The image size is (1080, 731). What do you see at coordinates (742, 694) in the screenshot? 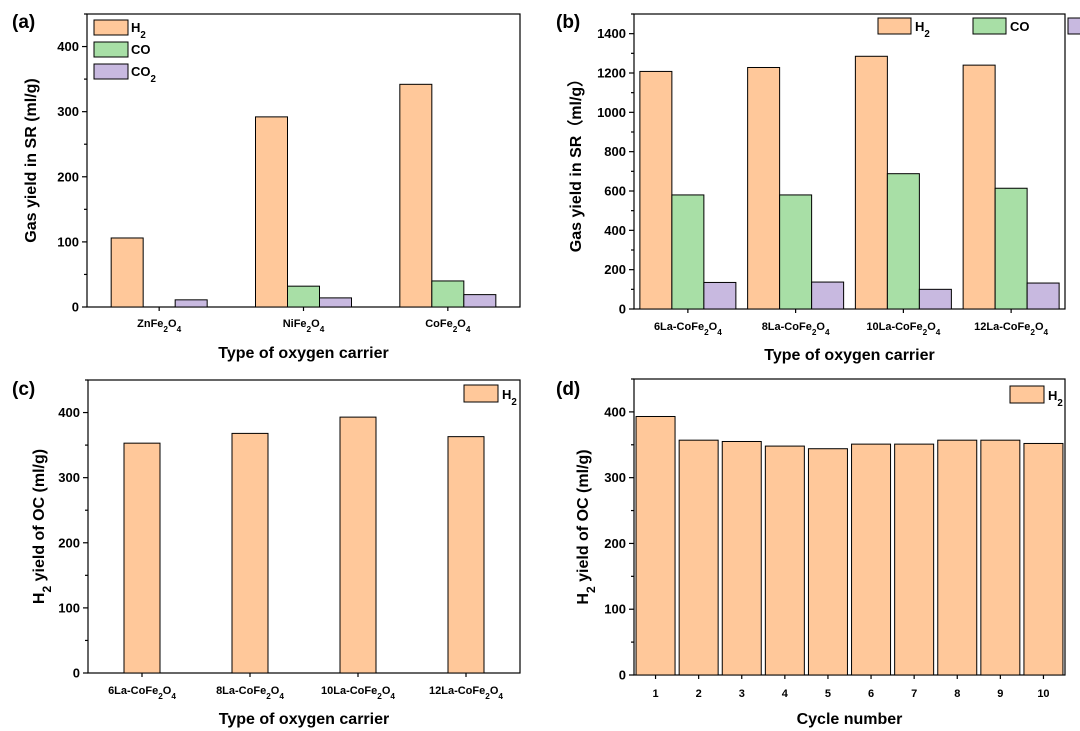
I see `x-tick-label: 3` at bounding box center [742, 694].